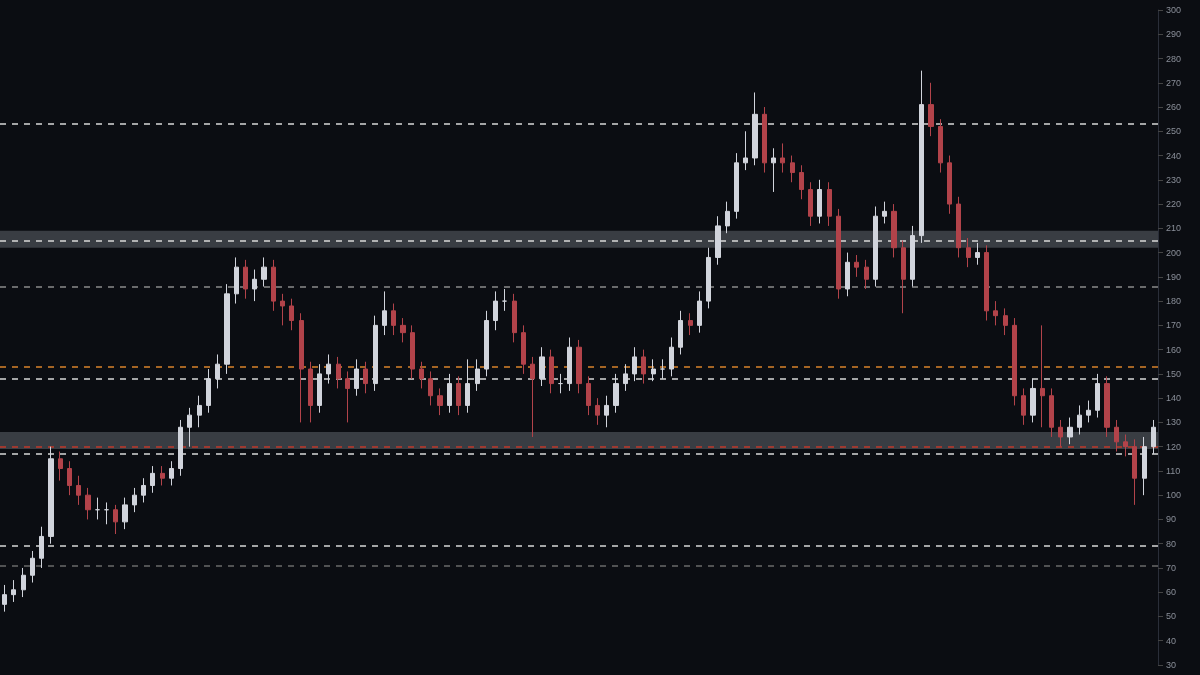  What do you see at coordinates (1174, 34) in the screenshot?
I see `y-tick-label: 290` at bounding box center [1174, 34].